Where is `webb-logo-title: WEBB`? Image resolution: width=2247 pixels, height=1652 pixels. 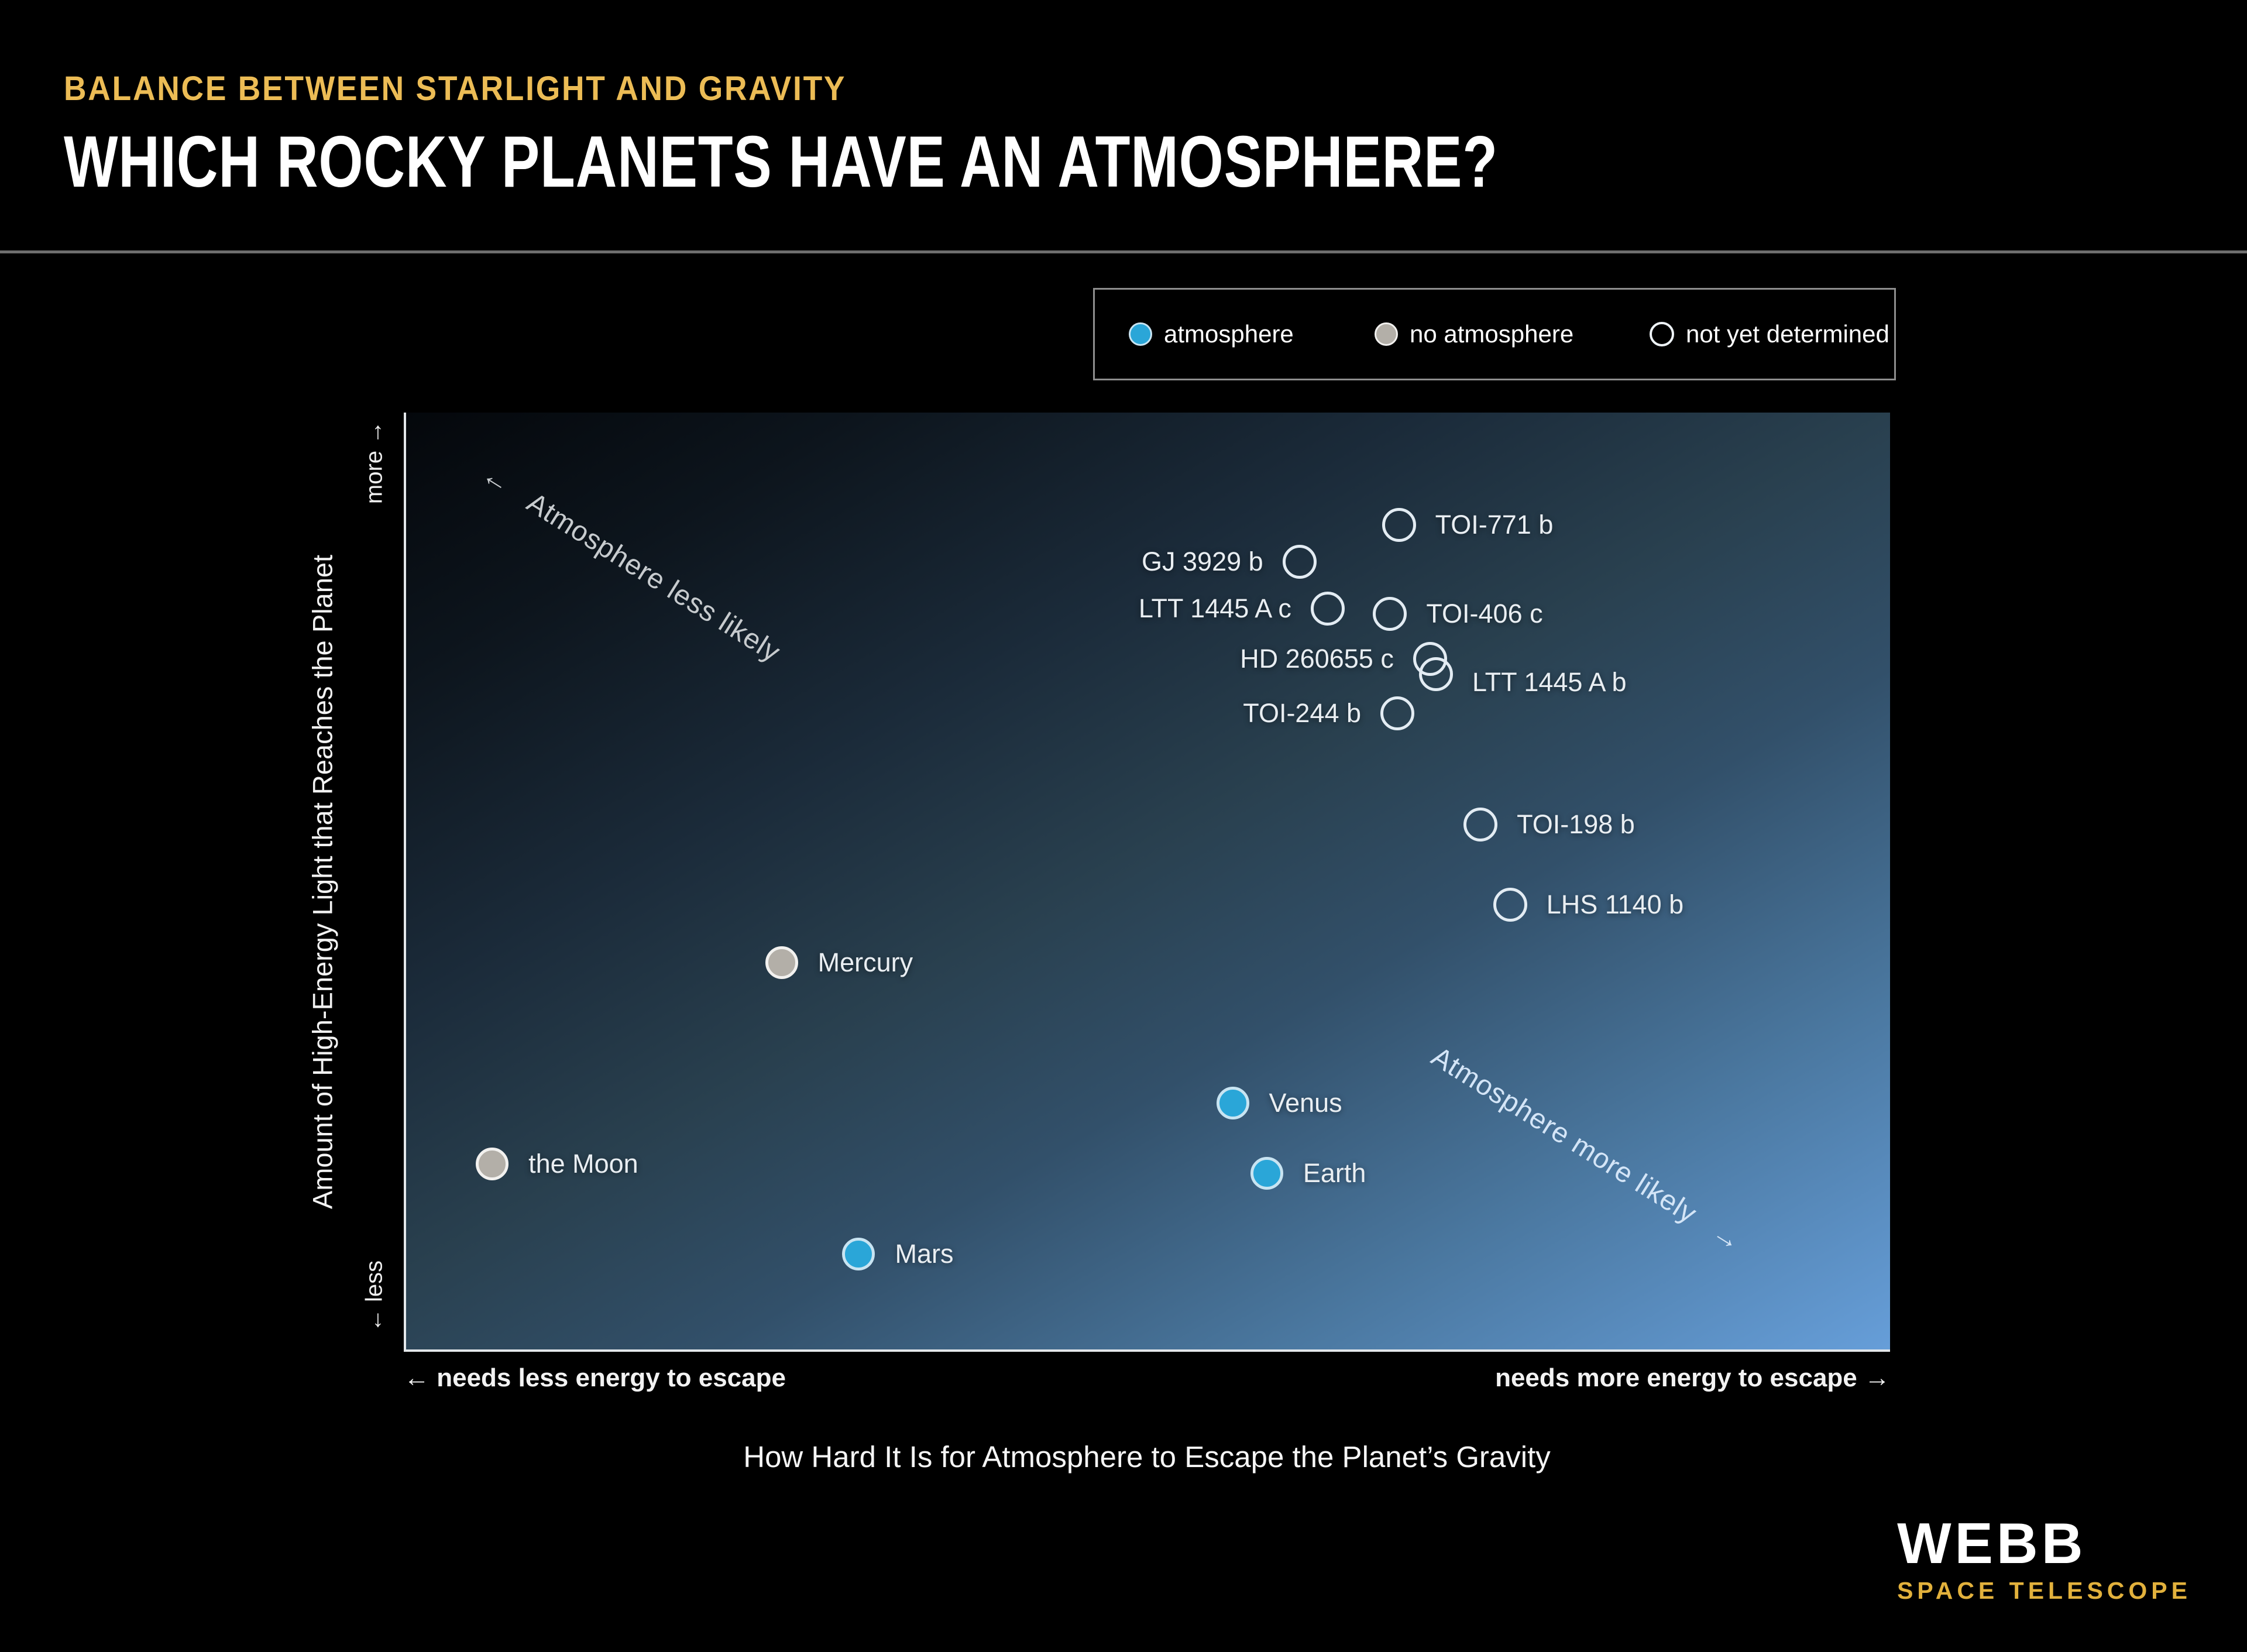
webb-logo-title: WEBB is located at coordinates (1992, 1543).